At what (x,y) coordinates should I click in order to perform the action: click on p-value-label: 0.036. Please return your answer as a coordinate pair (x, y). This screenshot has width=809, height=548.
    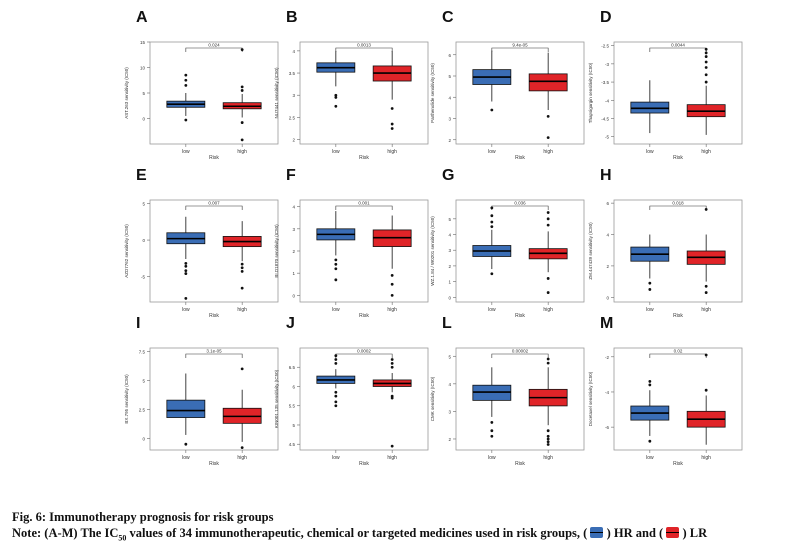
    Looking at the image, I should click on (520, 203).